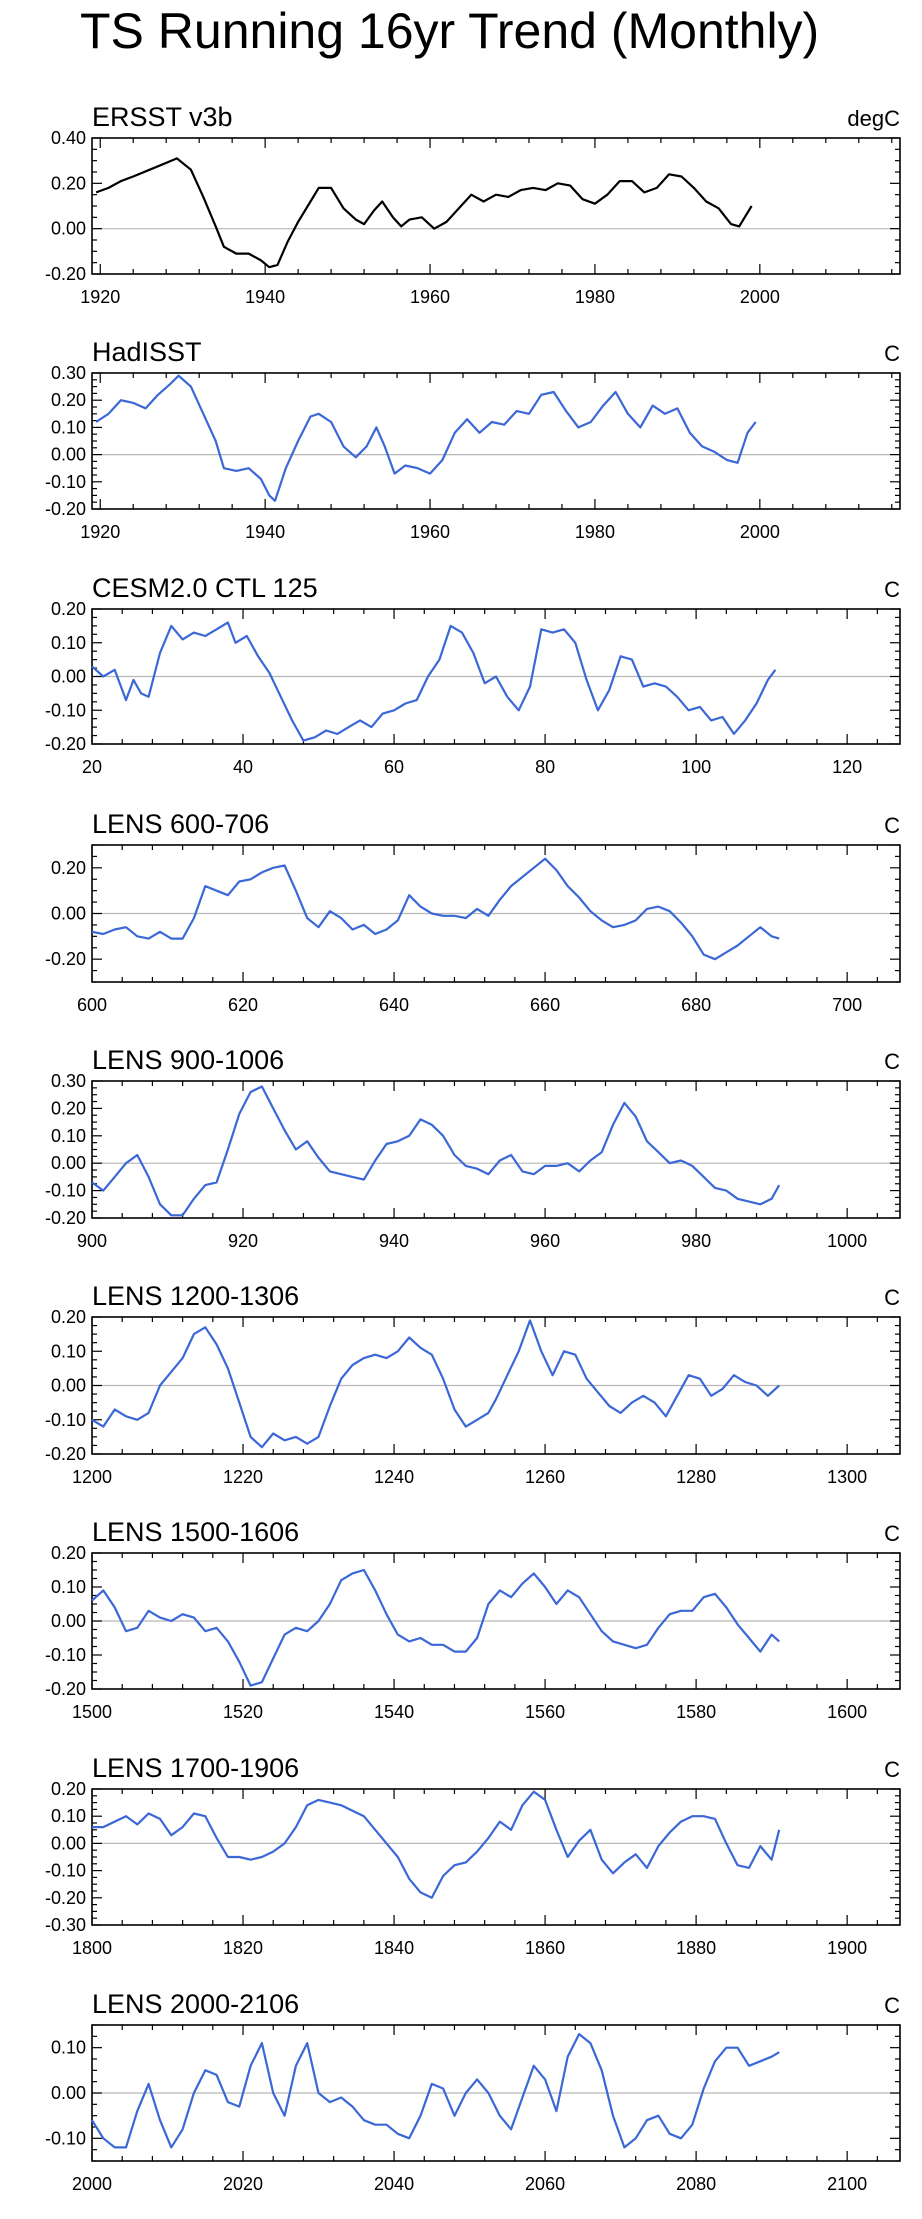 This screenshot has height=2219, width=922. I want to click on x-tick-label: 1000, so click(847, 1241).